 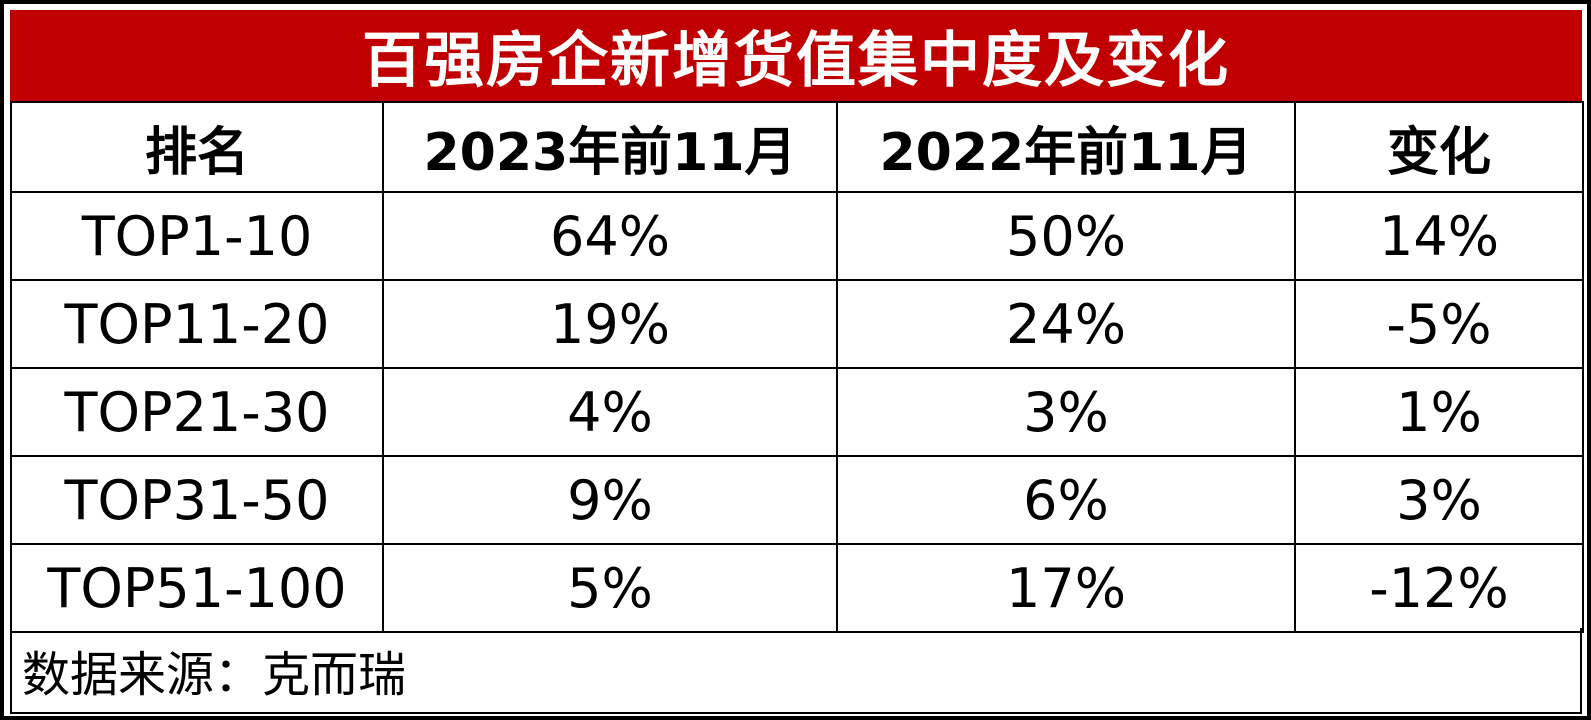 I want to click on table-row: TOP21-30 4% 3% 1%, so click(x=797, y=412).